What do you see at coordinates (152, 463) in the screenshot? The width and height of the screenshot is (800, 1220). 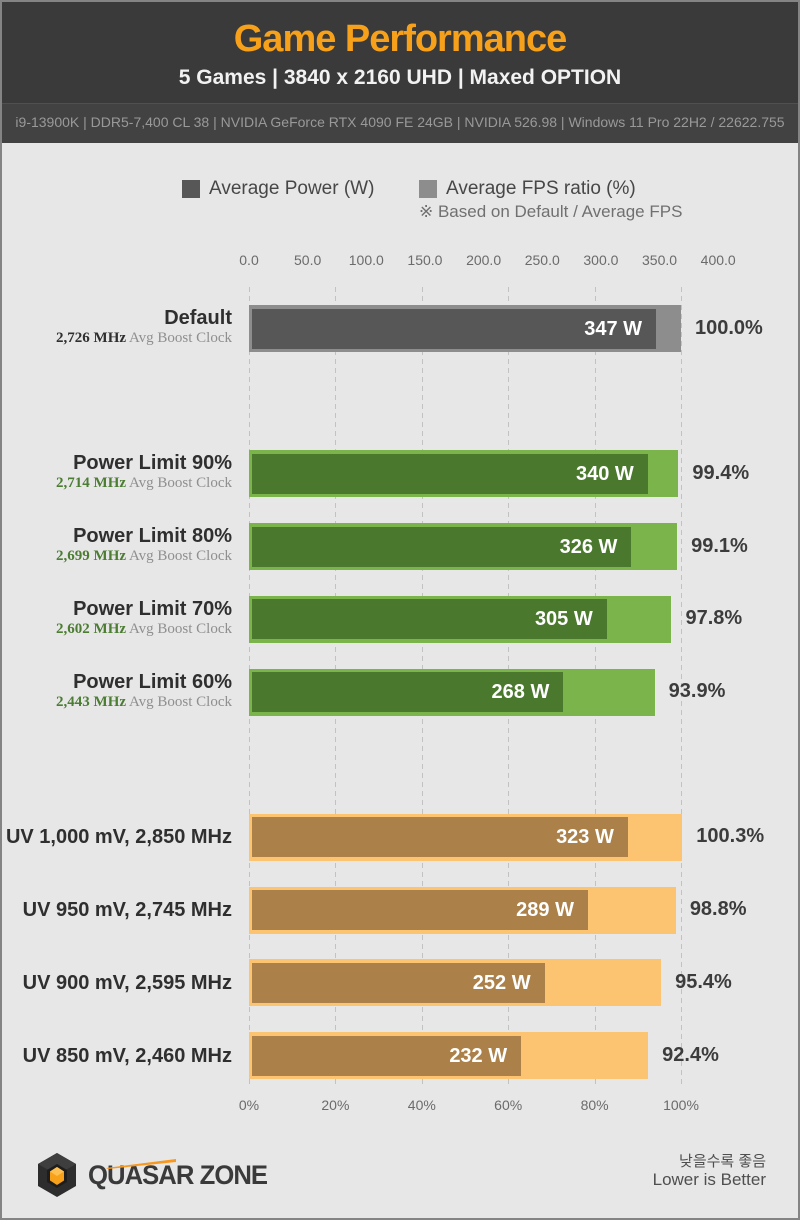 I see `row-label-main: Power Limit 90%` at bounding box center [152, 463].